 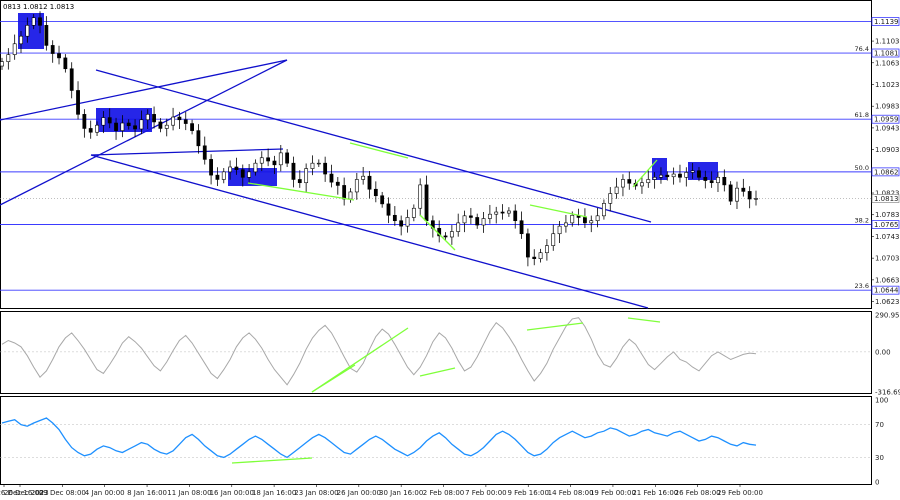 I want to click on current-price-label: 1.0813, so click(x=886, y=199).